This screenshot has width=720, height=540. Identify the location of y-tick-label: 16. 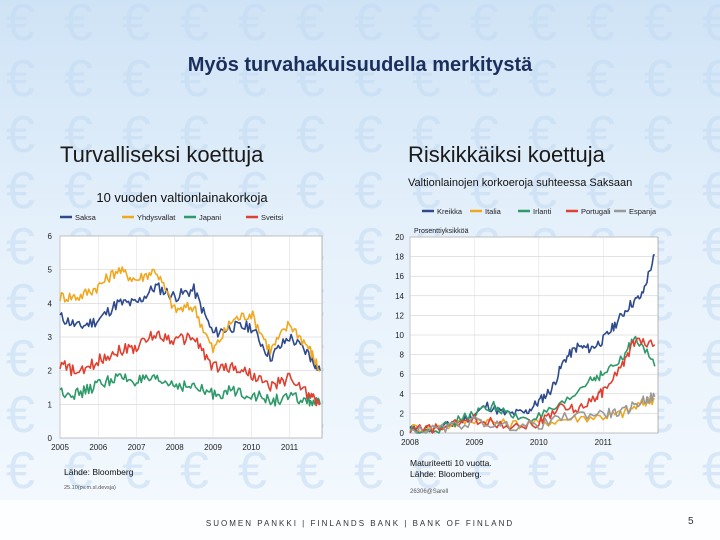
(399, 276).